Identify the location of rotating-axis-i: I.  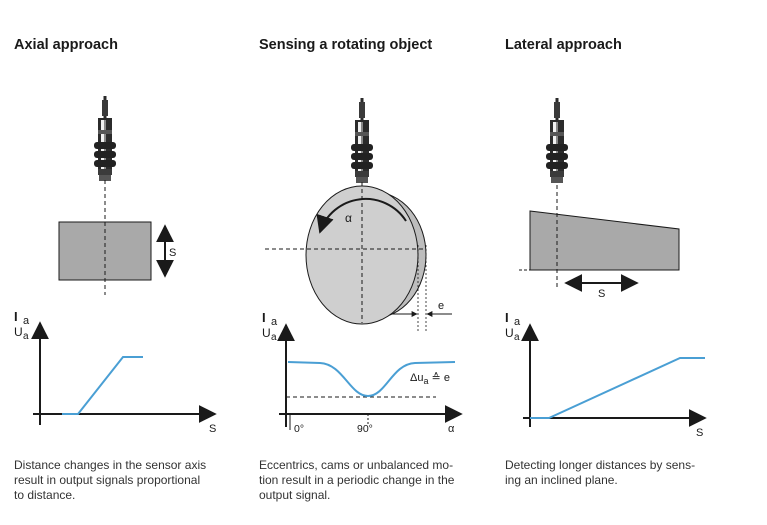
(264, 317).